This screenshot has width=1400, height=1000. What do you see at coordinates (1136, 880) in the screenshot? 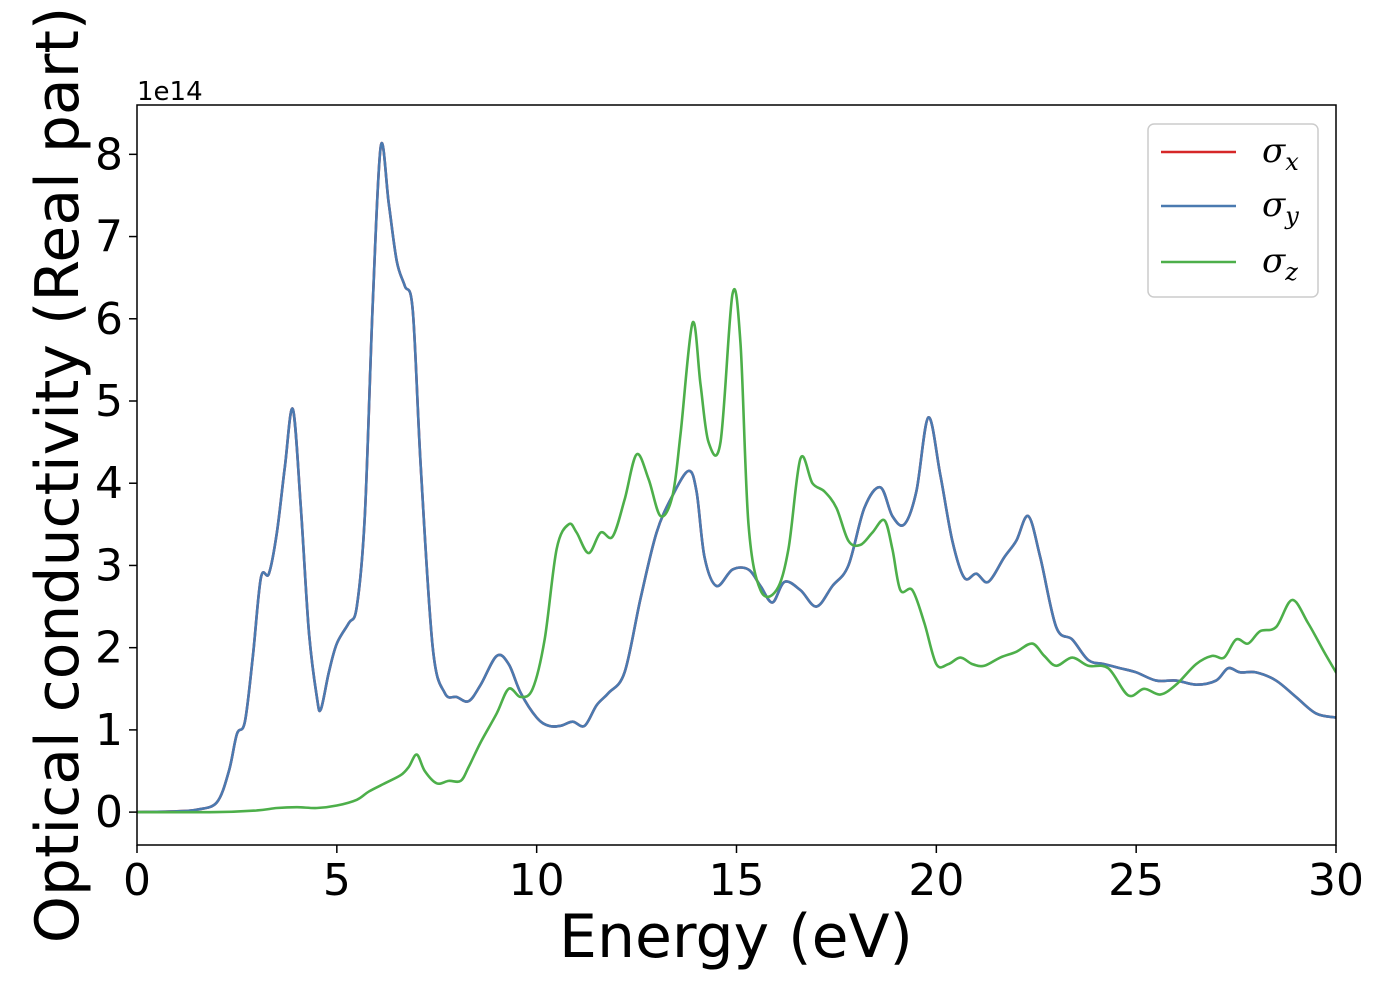
I see `x-tick-label: 25` at bounding box center [1136, 880].